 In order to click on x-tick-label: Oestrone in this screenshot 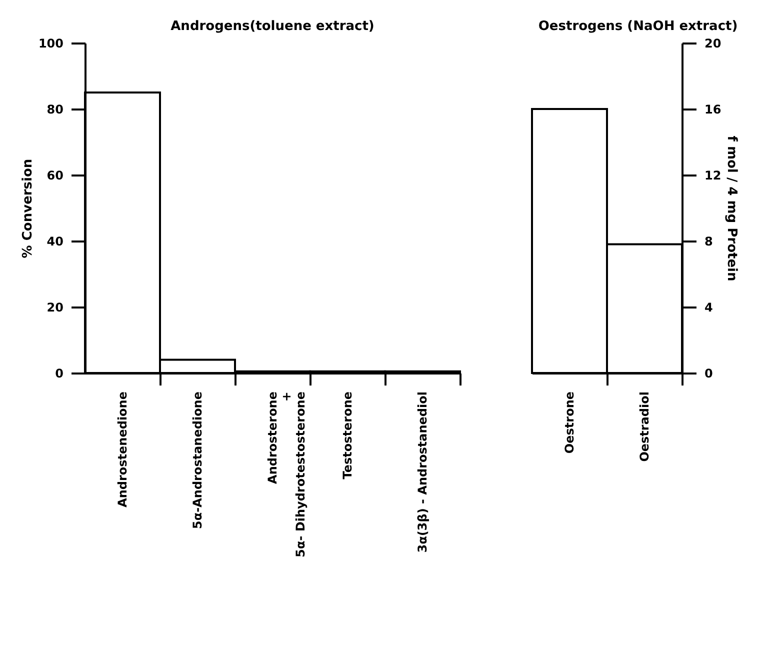, I will do `click(569, 423)`.